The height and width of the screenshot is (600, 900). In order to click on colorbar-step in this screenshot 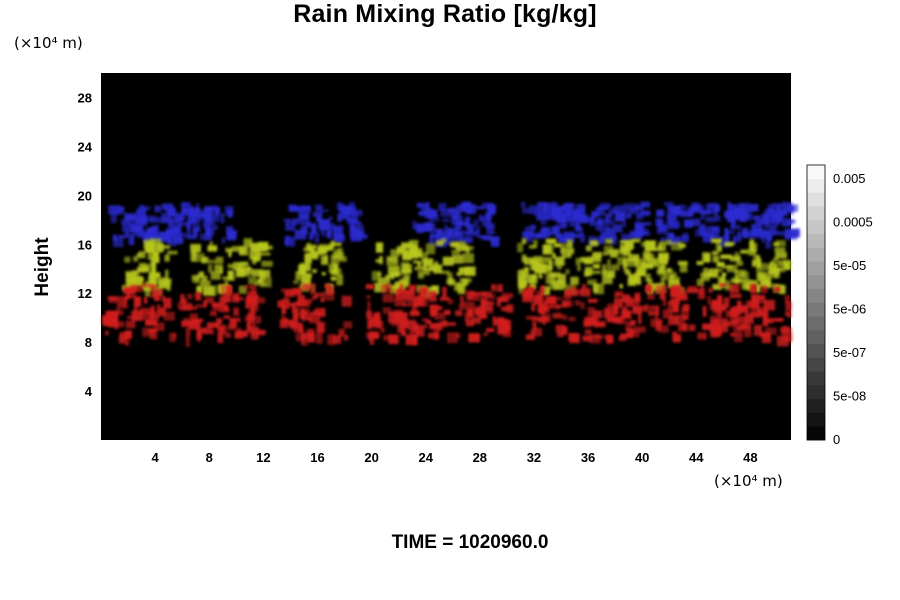, I will do `click(816, 172)`.